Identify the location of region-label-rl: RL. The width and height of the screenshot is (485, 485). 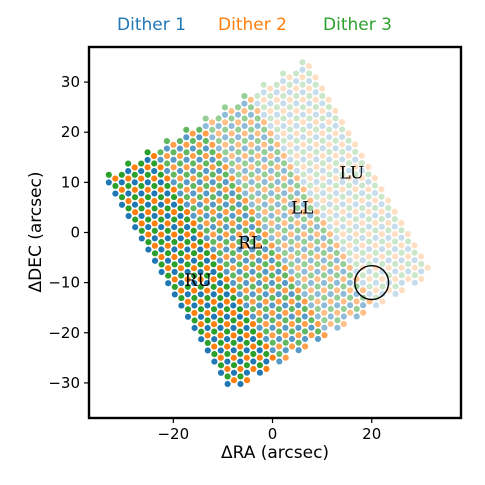
(250, 244).